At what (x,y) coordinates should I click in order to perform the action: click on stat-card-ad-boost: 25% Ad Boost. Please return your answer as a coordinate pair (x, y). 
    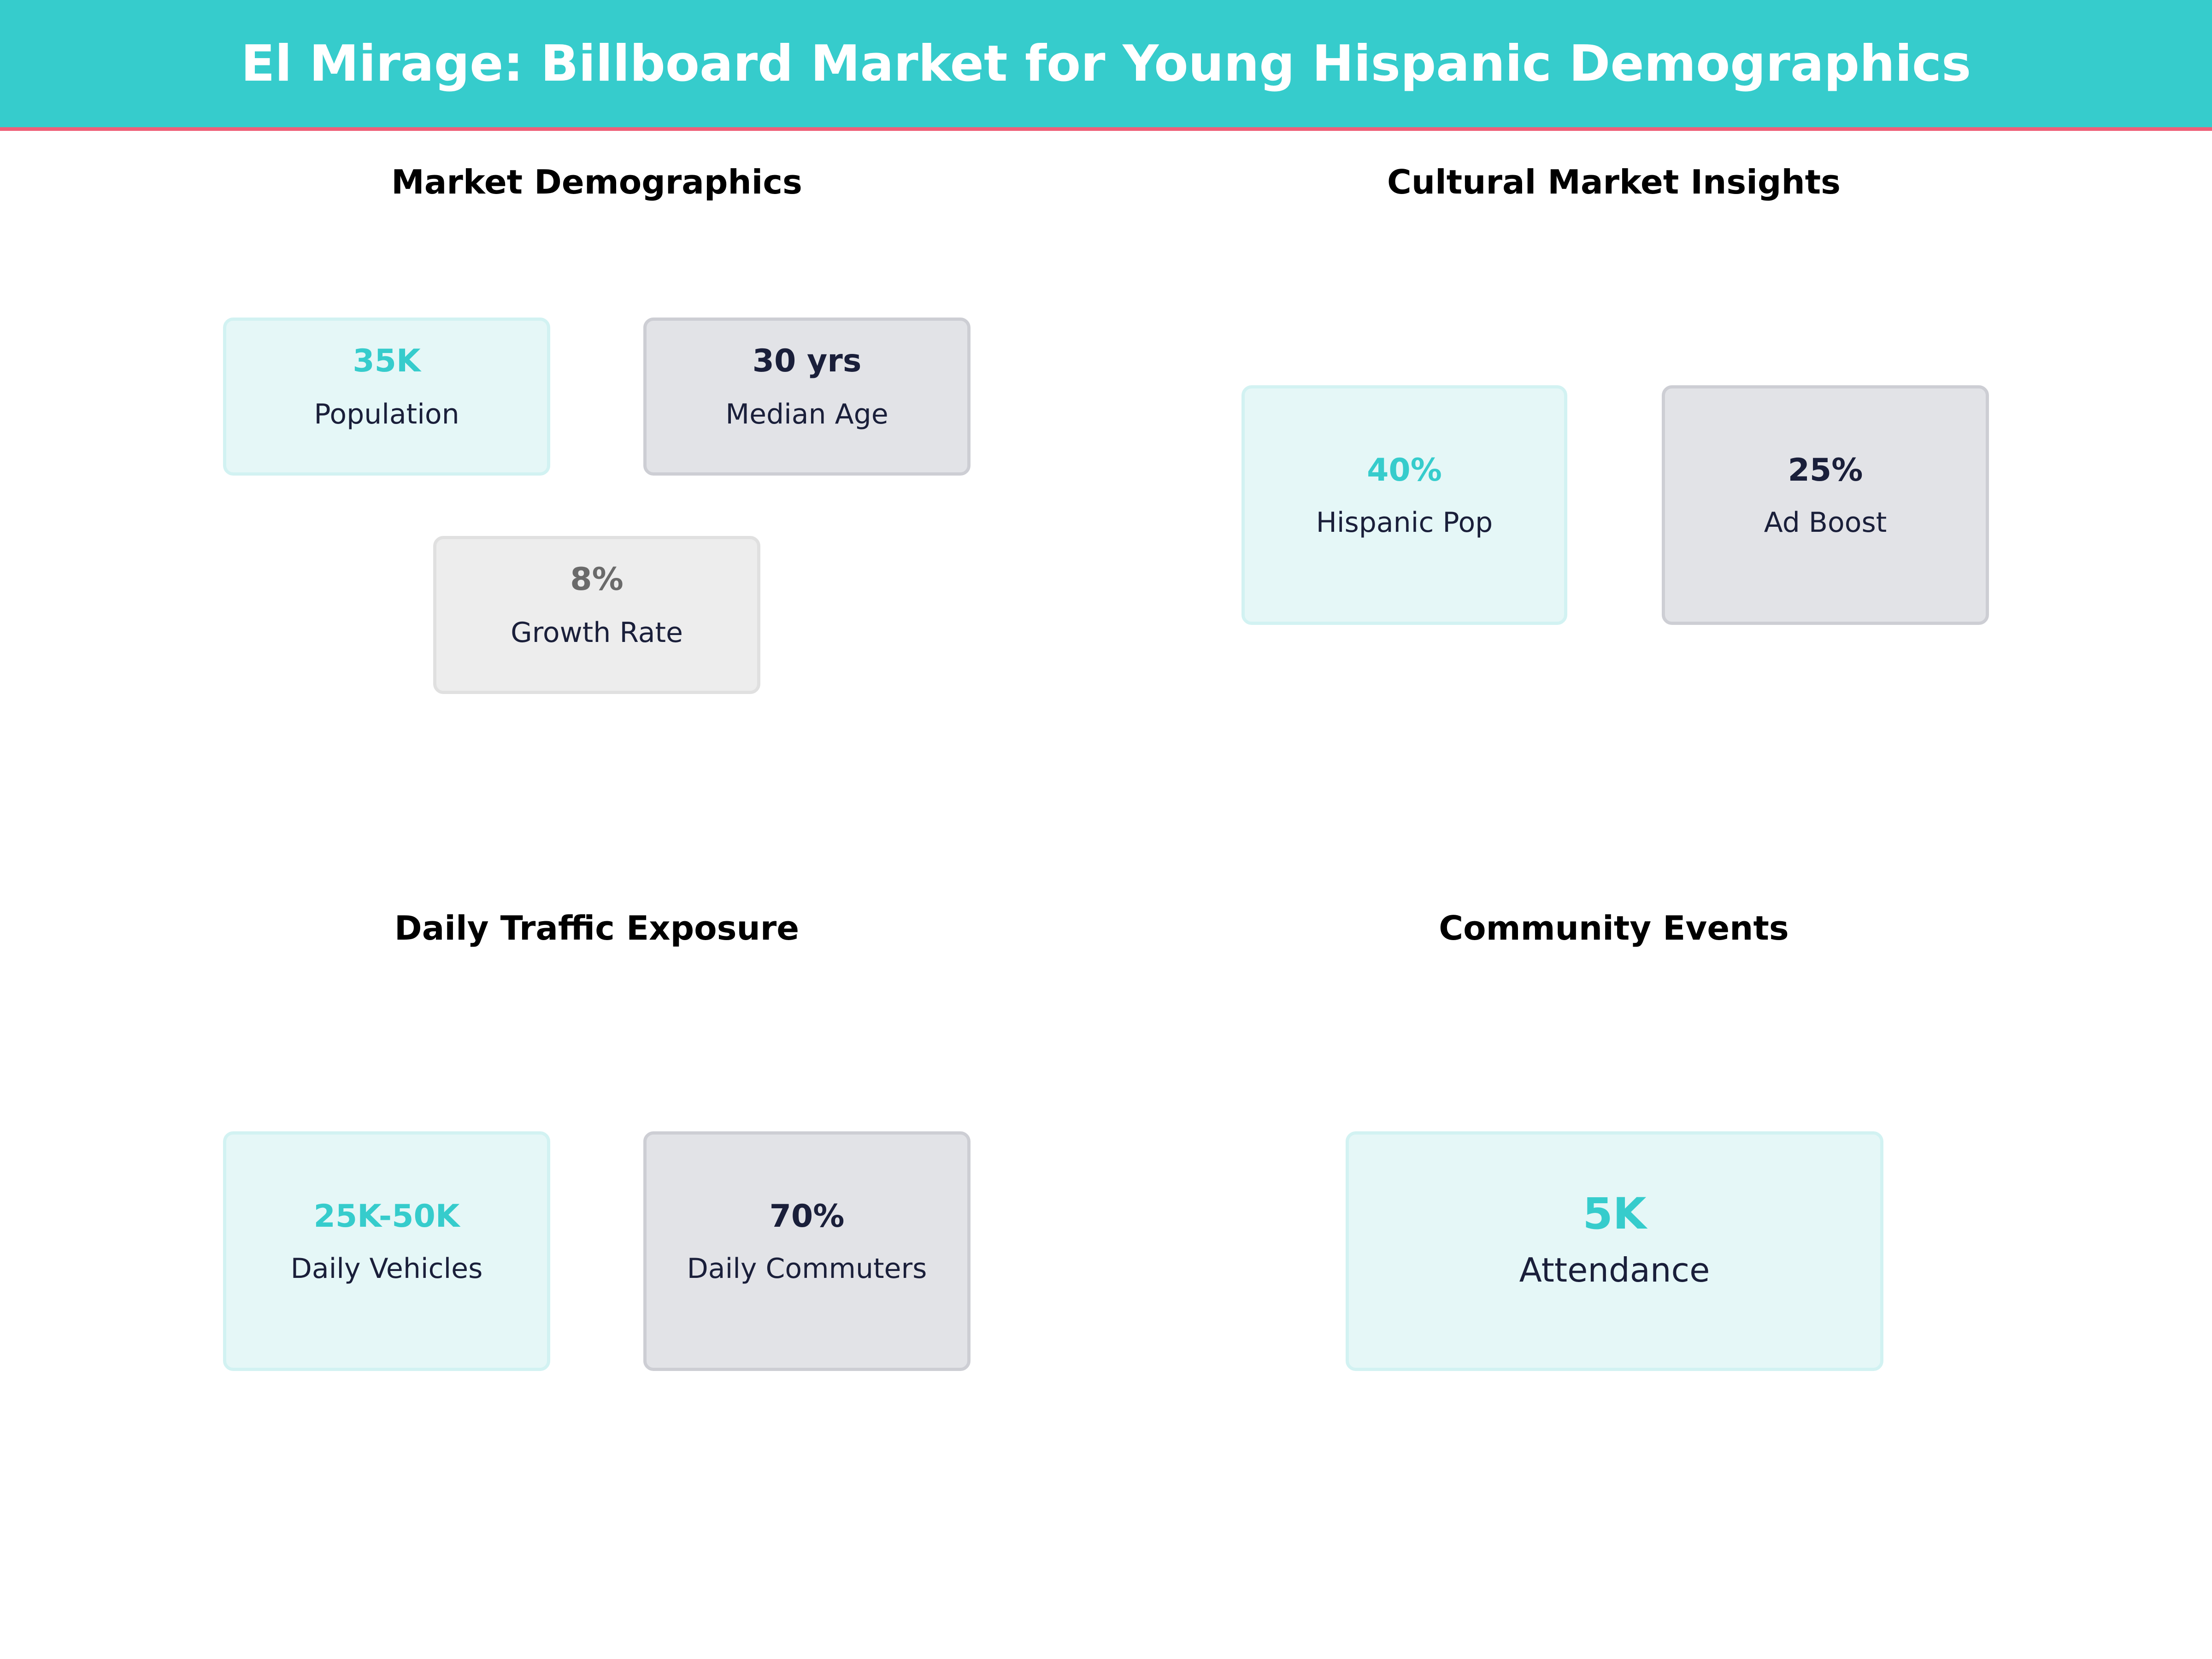
    Looking at the image, I should click on (1825, 505).